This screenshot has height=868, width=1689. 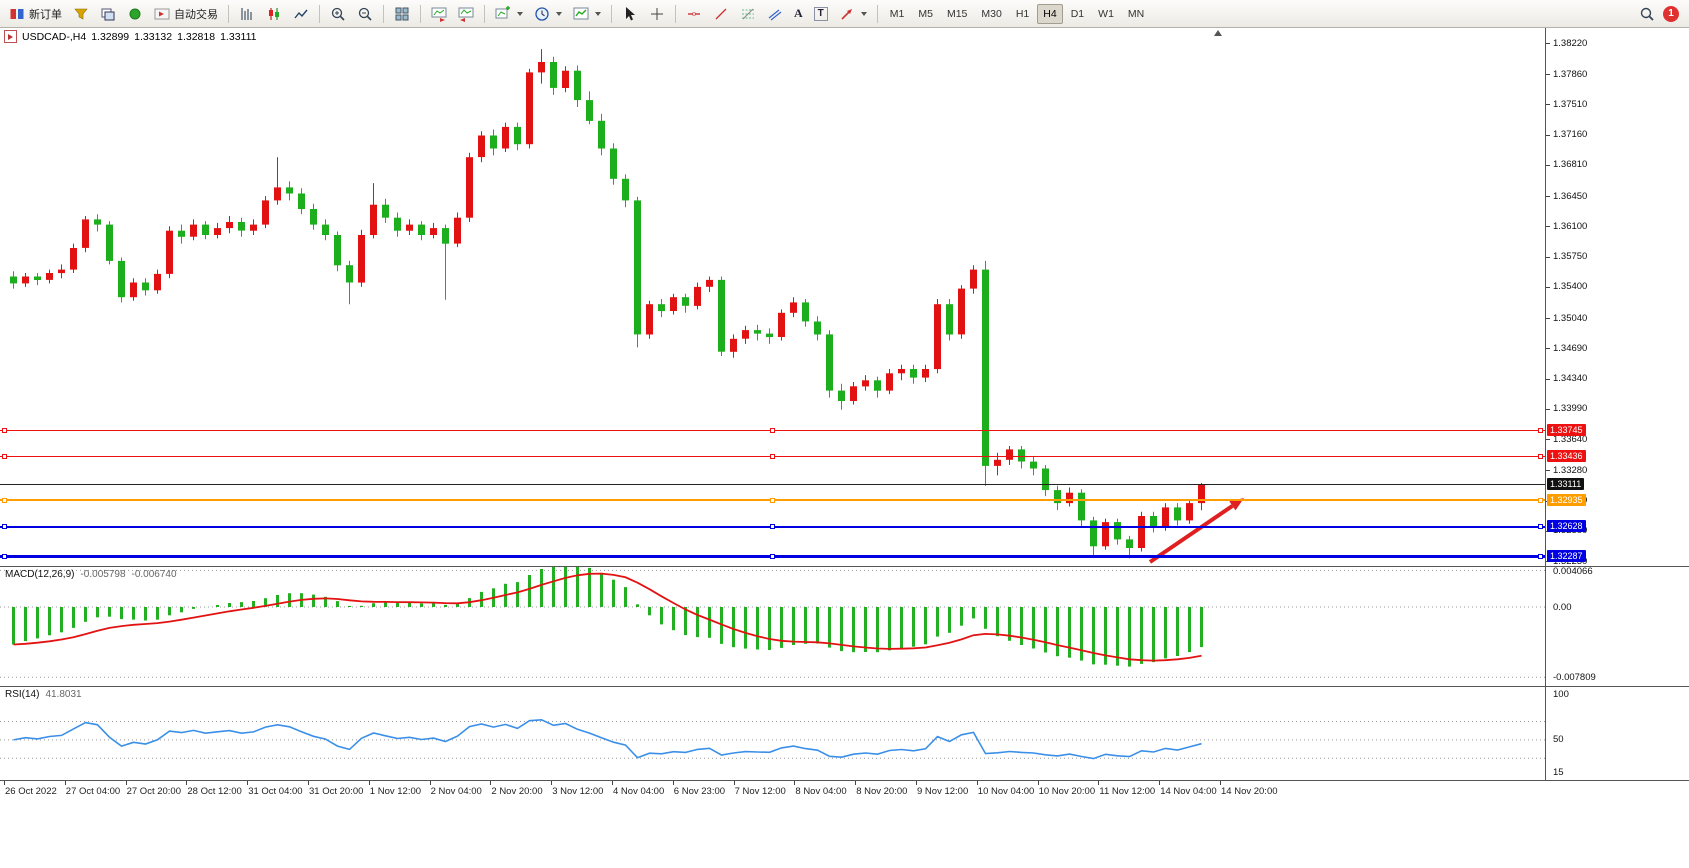 I want to click on line-chart-button, so click(x=301, y=14).